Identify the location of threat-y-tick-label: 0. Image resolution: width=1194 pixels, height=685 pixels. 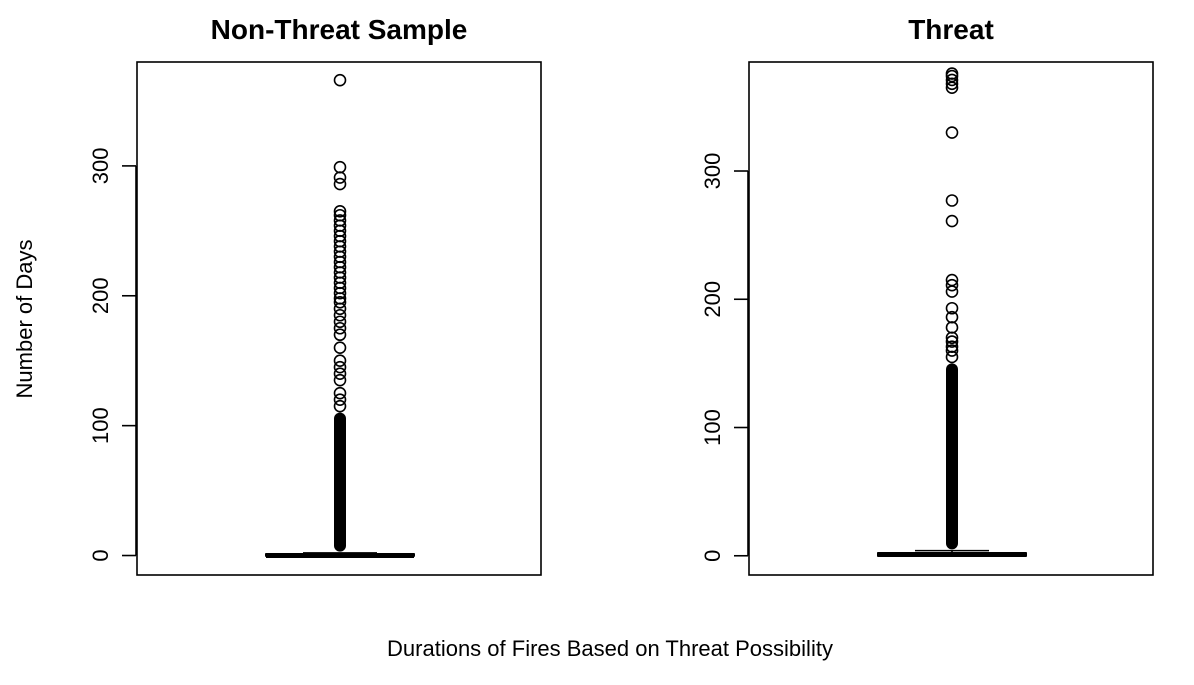
(712, 556).